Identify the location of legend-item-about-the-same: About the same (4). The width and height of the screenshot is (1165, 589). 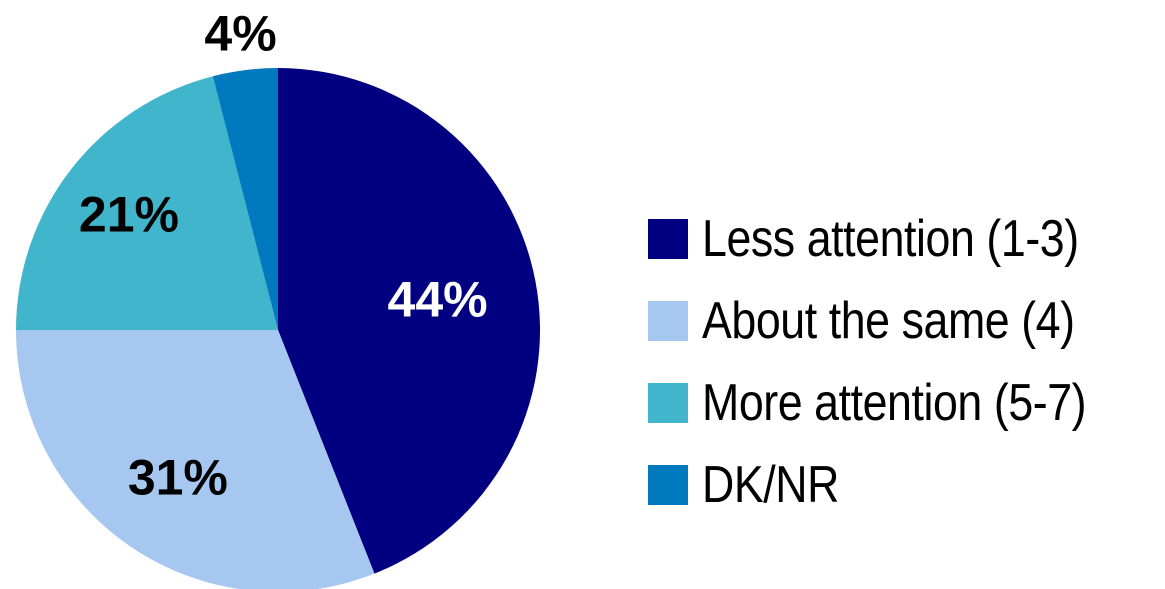
(898, 321).